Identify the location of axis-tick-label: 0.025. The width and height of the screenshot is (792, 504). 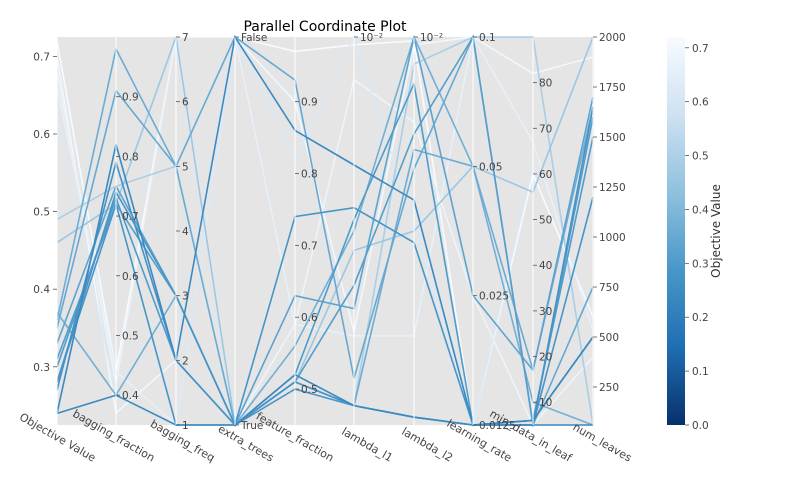
(494, 297).